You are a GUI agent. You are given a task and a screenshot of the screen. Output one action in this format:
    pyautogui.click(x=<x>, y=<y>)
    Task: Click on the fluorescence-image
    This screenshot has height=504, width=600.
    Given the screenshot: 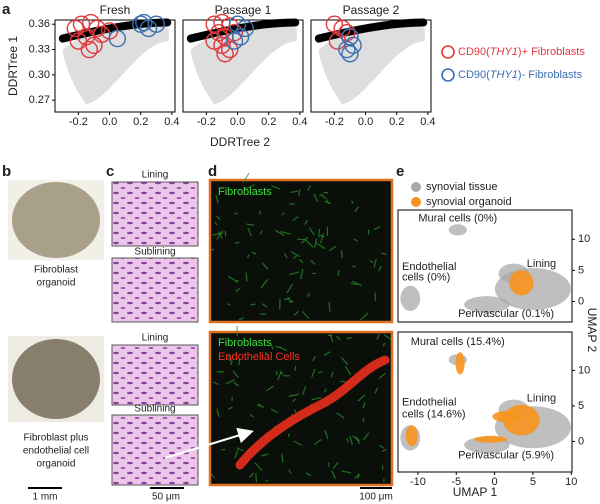 What is the action you would take?
    pyautogui.click(x=301, y=251)
    